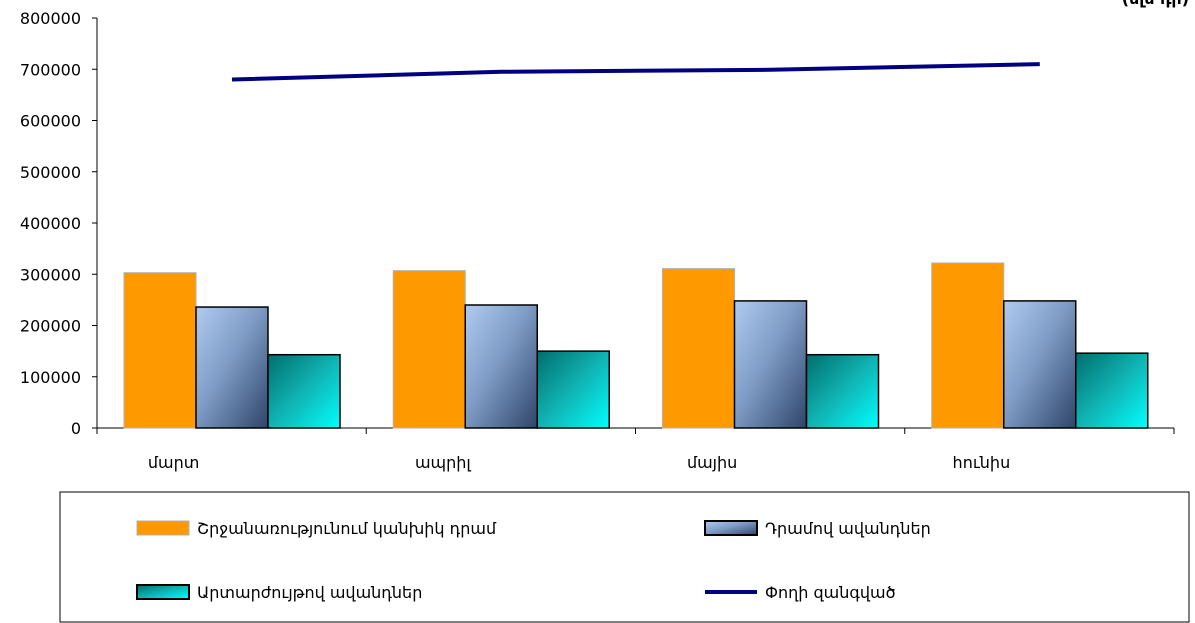 The image size is (1195, 623). I want to click on x-tick-label: ապրիլ, so click(443, 462).